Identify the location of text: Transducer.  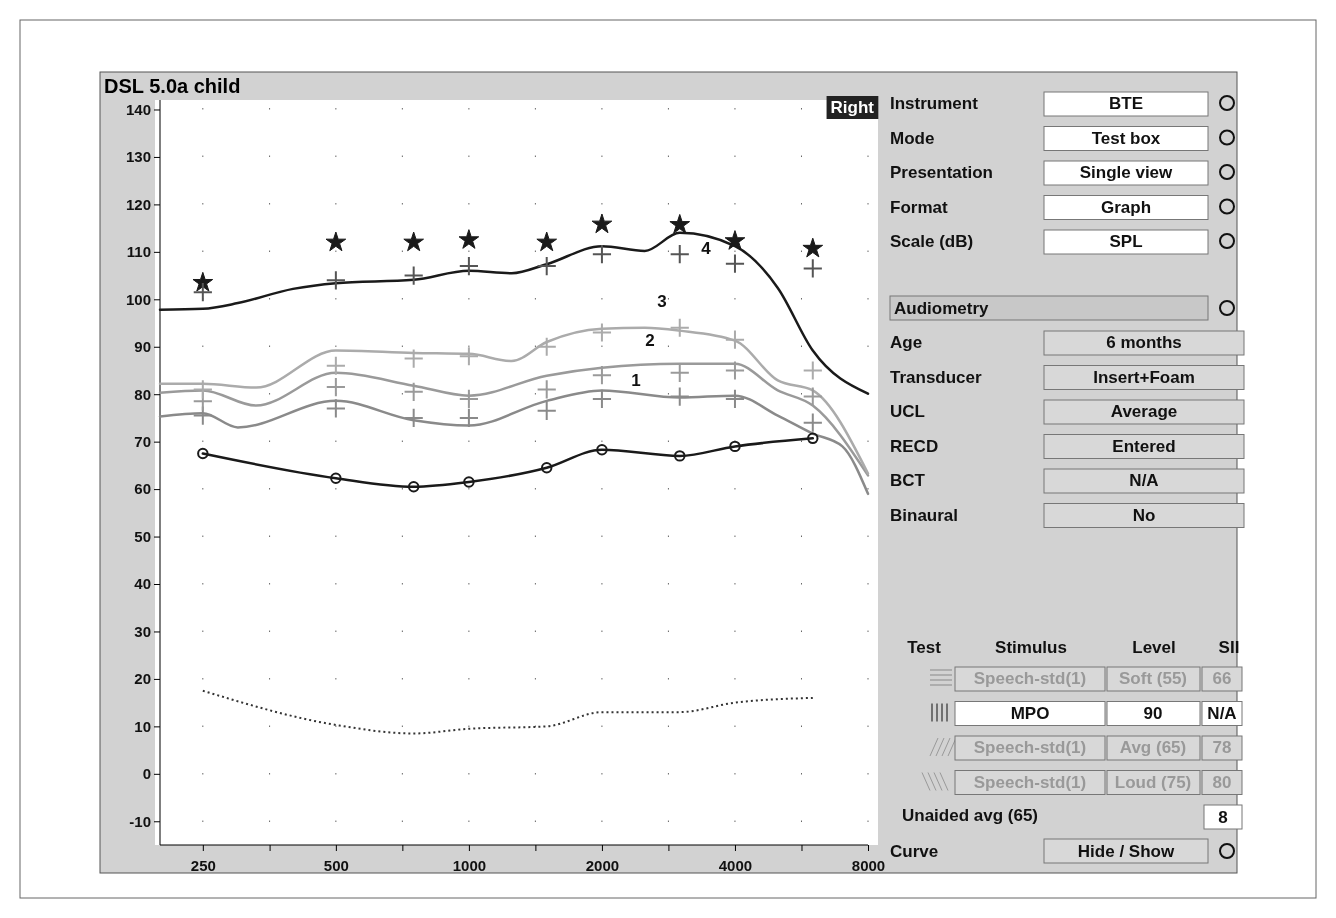
(936, 377).